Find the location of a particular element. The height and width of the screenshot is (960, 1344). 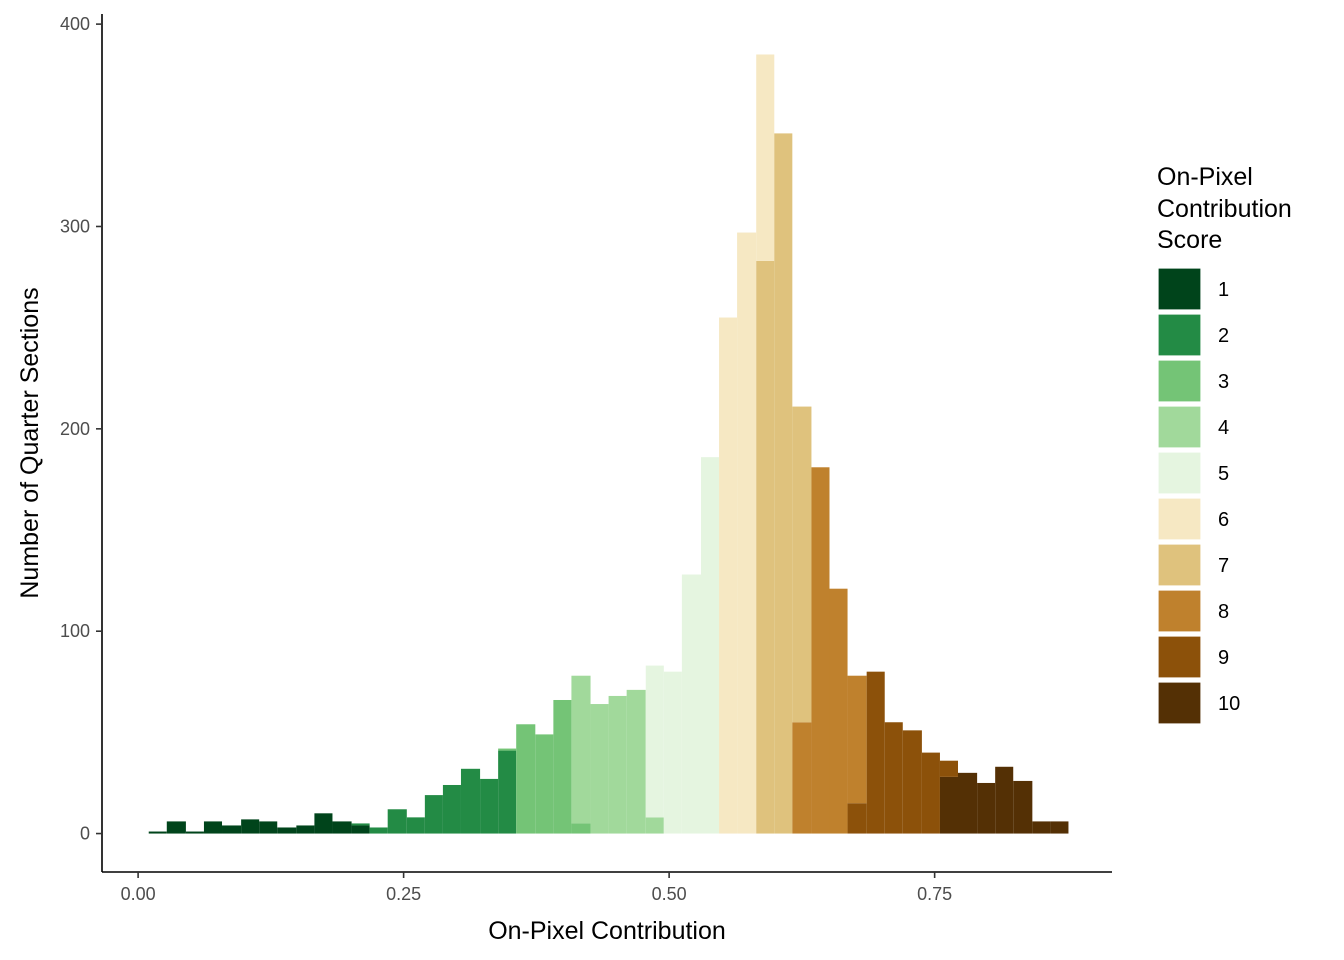

legend-label-10: 10 is located at coordinates (1229, 704).